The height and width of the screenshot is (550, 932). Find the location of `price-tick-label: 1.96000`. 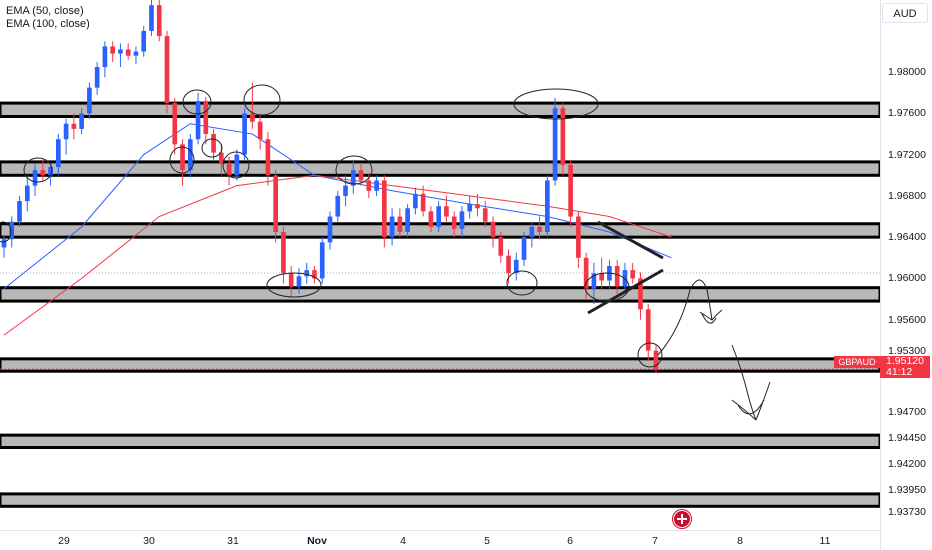

price-tick-label: 1.96000 is located at coordinates (907, 278).